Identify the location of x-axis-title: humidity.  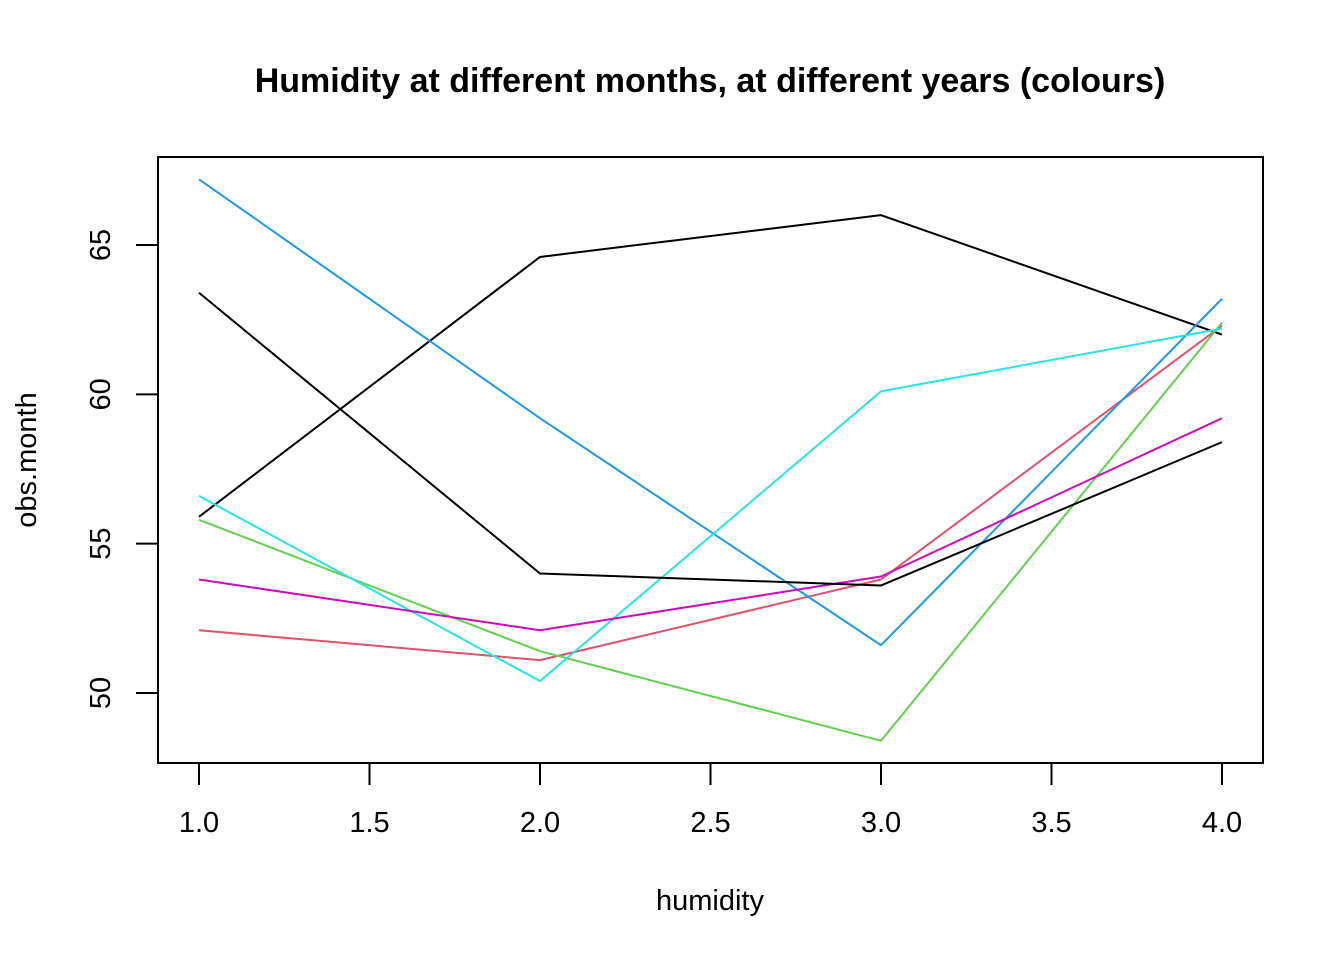
(710, 901).